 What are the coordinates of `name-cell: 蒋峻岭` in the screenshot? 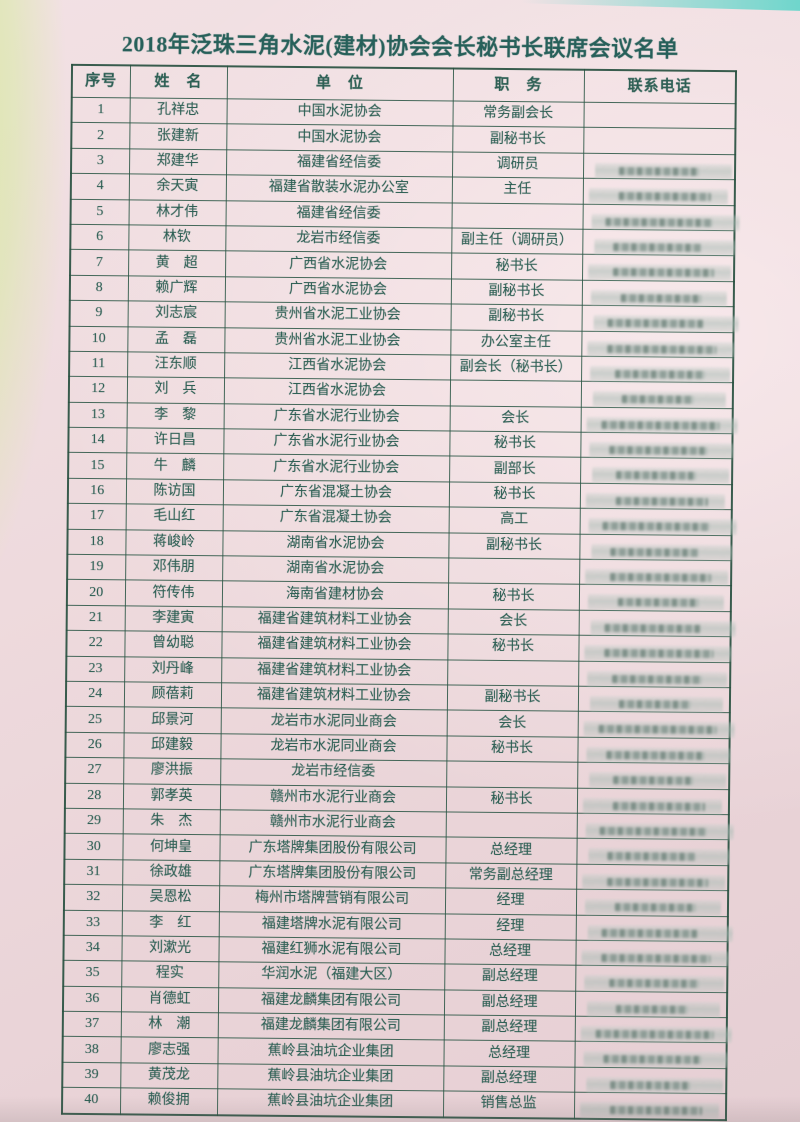 It's located at (174, 542).